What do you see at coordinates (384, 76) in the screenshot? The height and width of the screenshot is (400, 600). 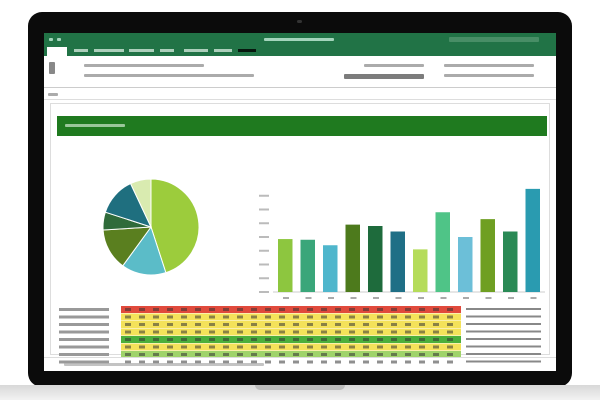 I see `styles-group` at bounding box center [384, 76].